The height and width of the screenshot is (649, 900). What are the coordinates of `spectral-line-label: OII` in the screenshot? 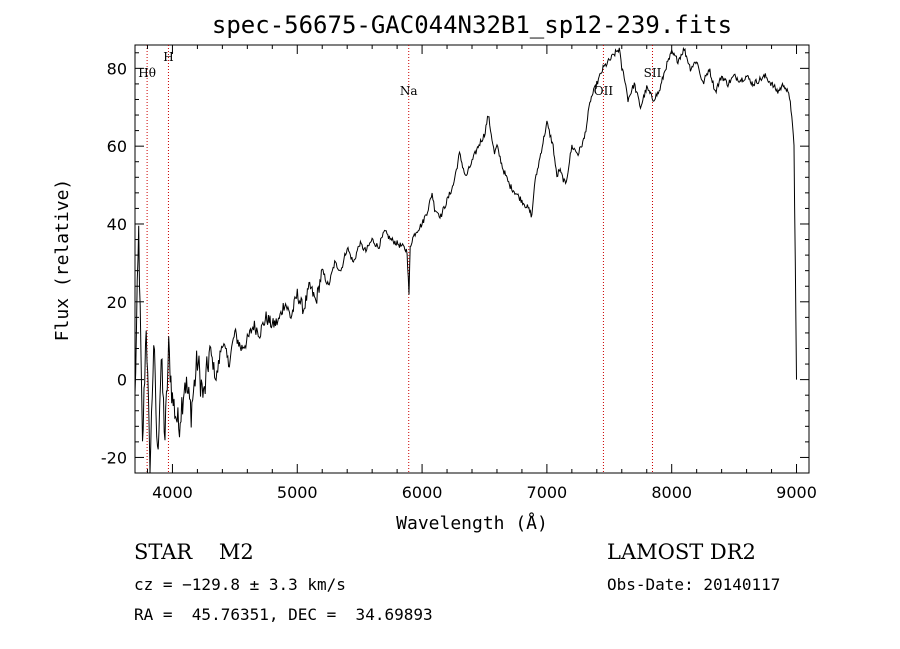 It's located at (604, 91).